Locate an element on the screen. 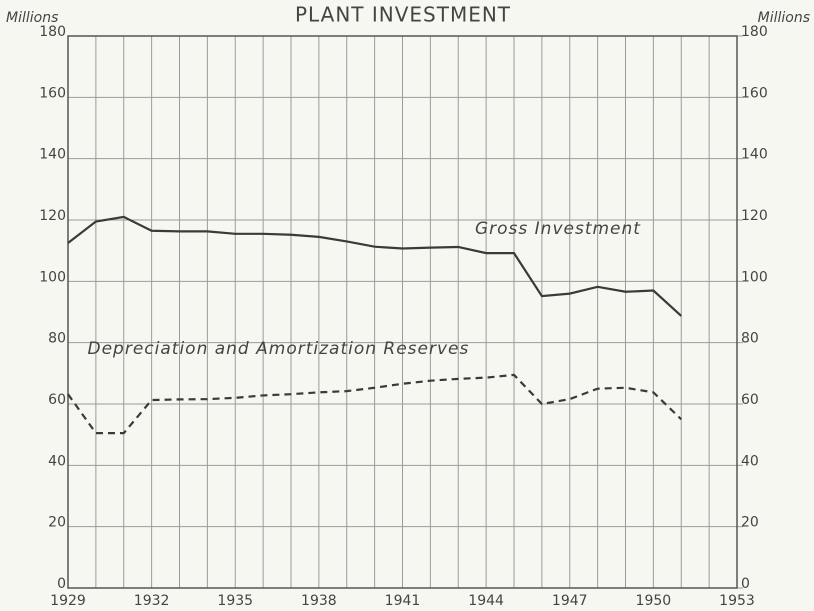  x-tick-label: 1947 is located at coordinates (570, 601).